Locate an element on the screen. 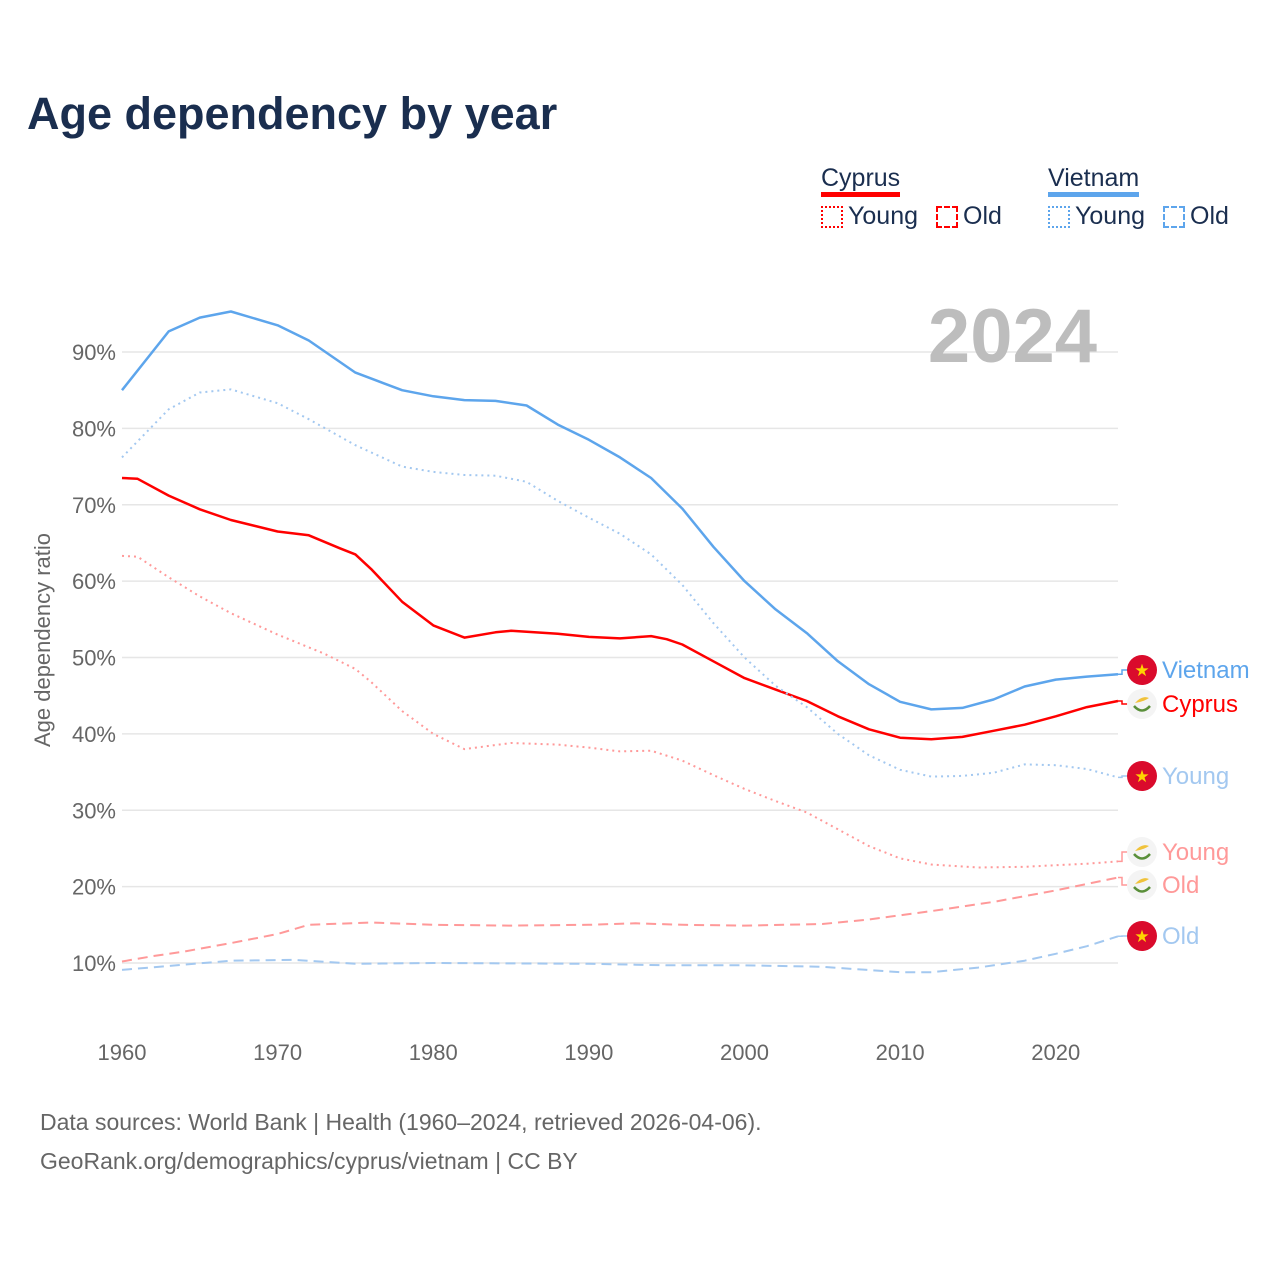 Image resolution: width=1280 pixels, height=1280 pixels. chart-title: Age dependency by year is located at coordinates (292, 113).